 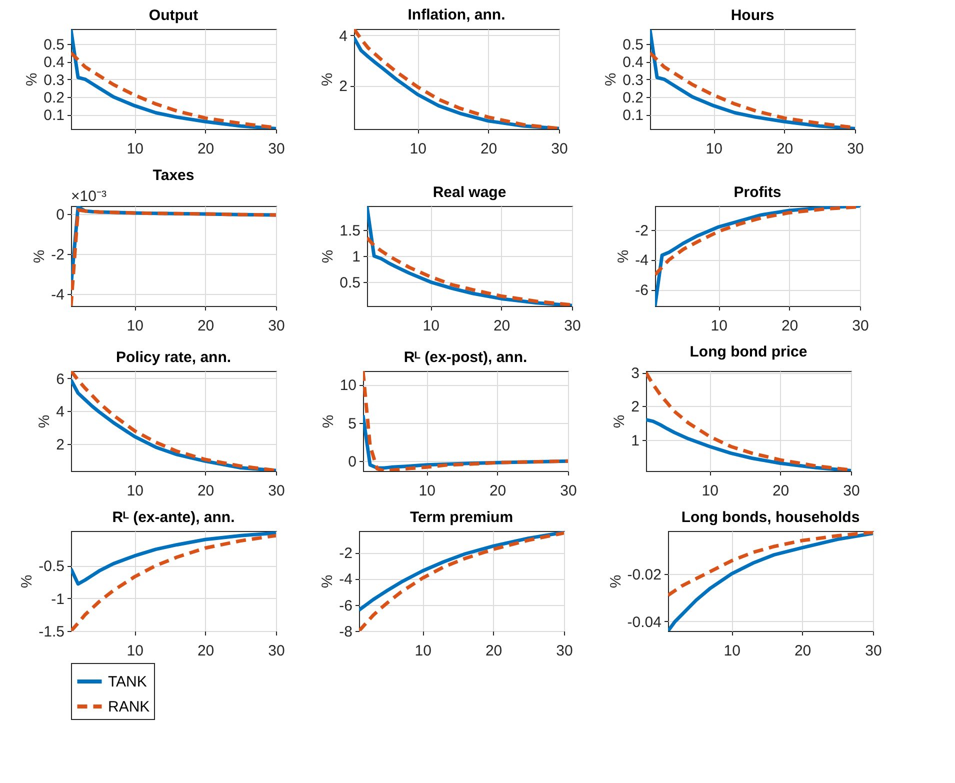 I want to click on y-tick-label: 0.1, so click(x=633, y=115).